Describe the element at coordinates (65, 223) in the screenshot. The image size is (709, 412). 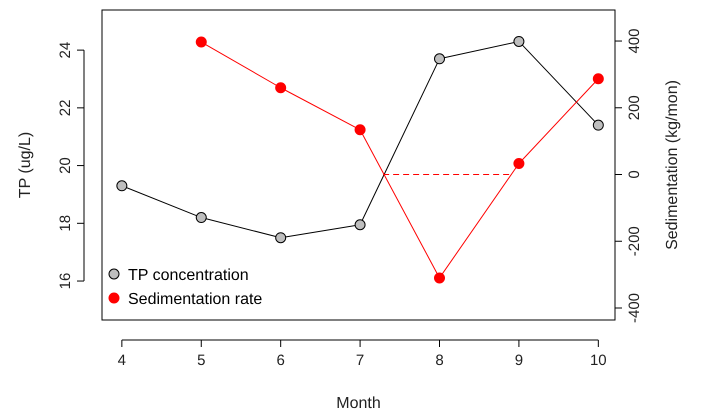
I see `y-tick-label: 18` at that location.